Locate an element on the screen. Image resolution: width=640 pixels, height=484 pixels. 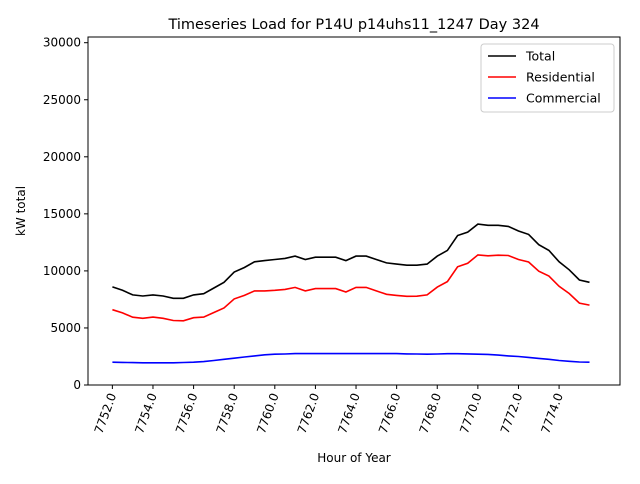
x-tick-label: 7754.0 is located at coordinates (146, 413).